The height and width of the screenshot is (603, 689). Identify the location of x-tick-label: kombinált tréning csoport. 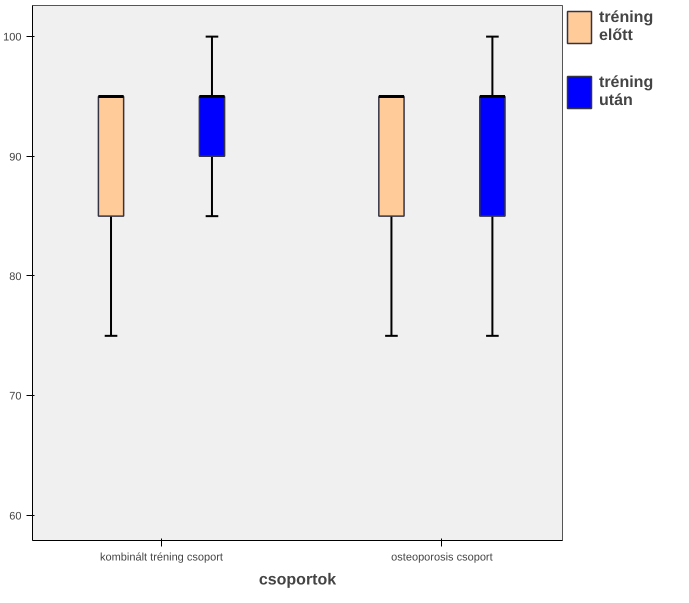
(161, 558).